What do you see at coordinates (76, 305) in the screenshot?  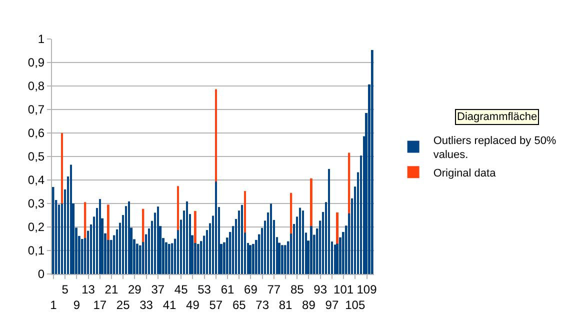 I see `x-tick-label: 9` at bounding box center [76, 305].